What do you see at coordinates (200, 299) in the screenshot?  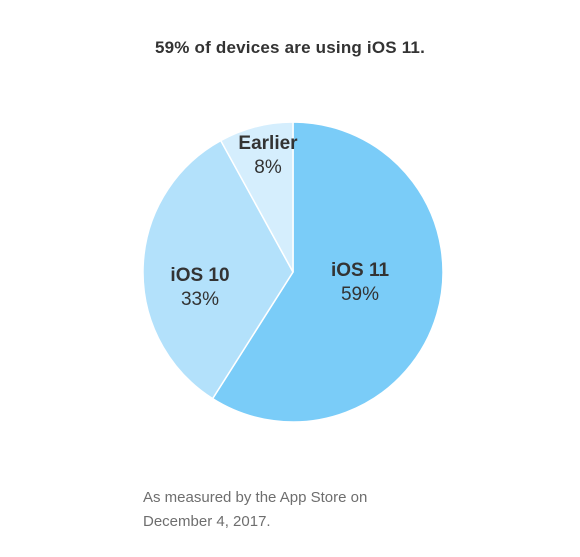 I see `slice-value-ios-10: 33%` at bounding box center [200, 299].